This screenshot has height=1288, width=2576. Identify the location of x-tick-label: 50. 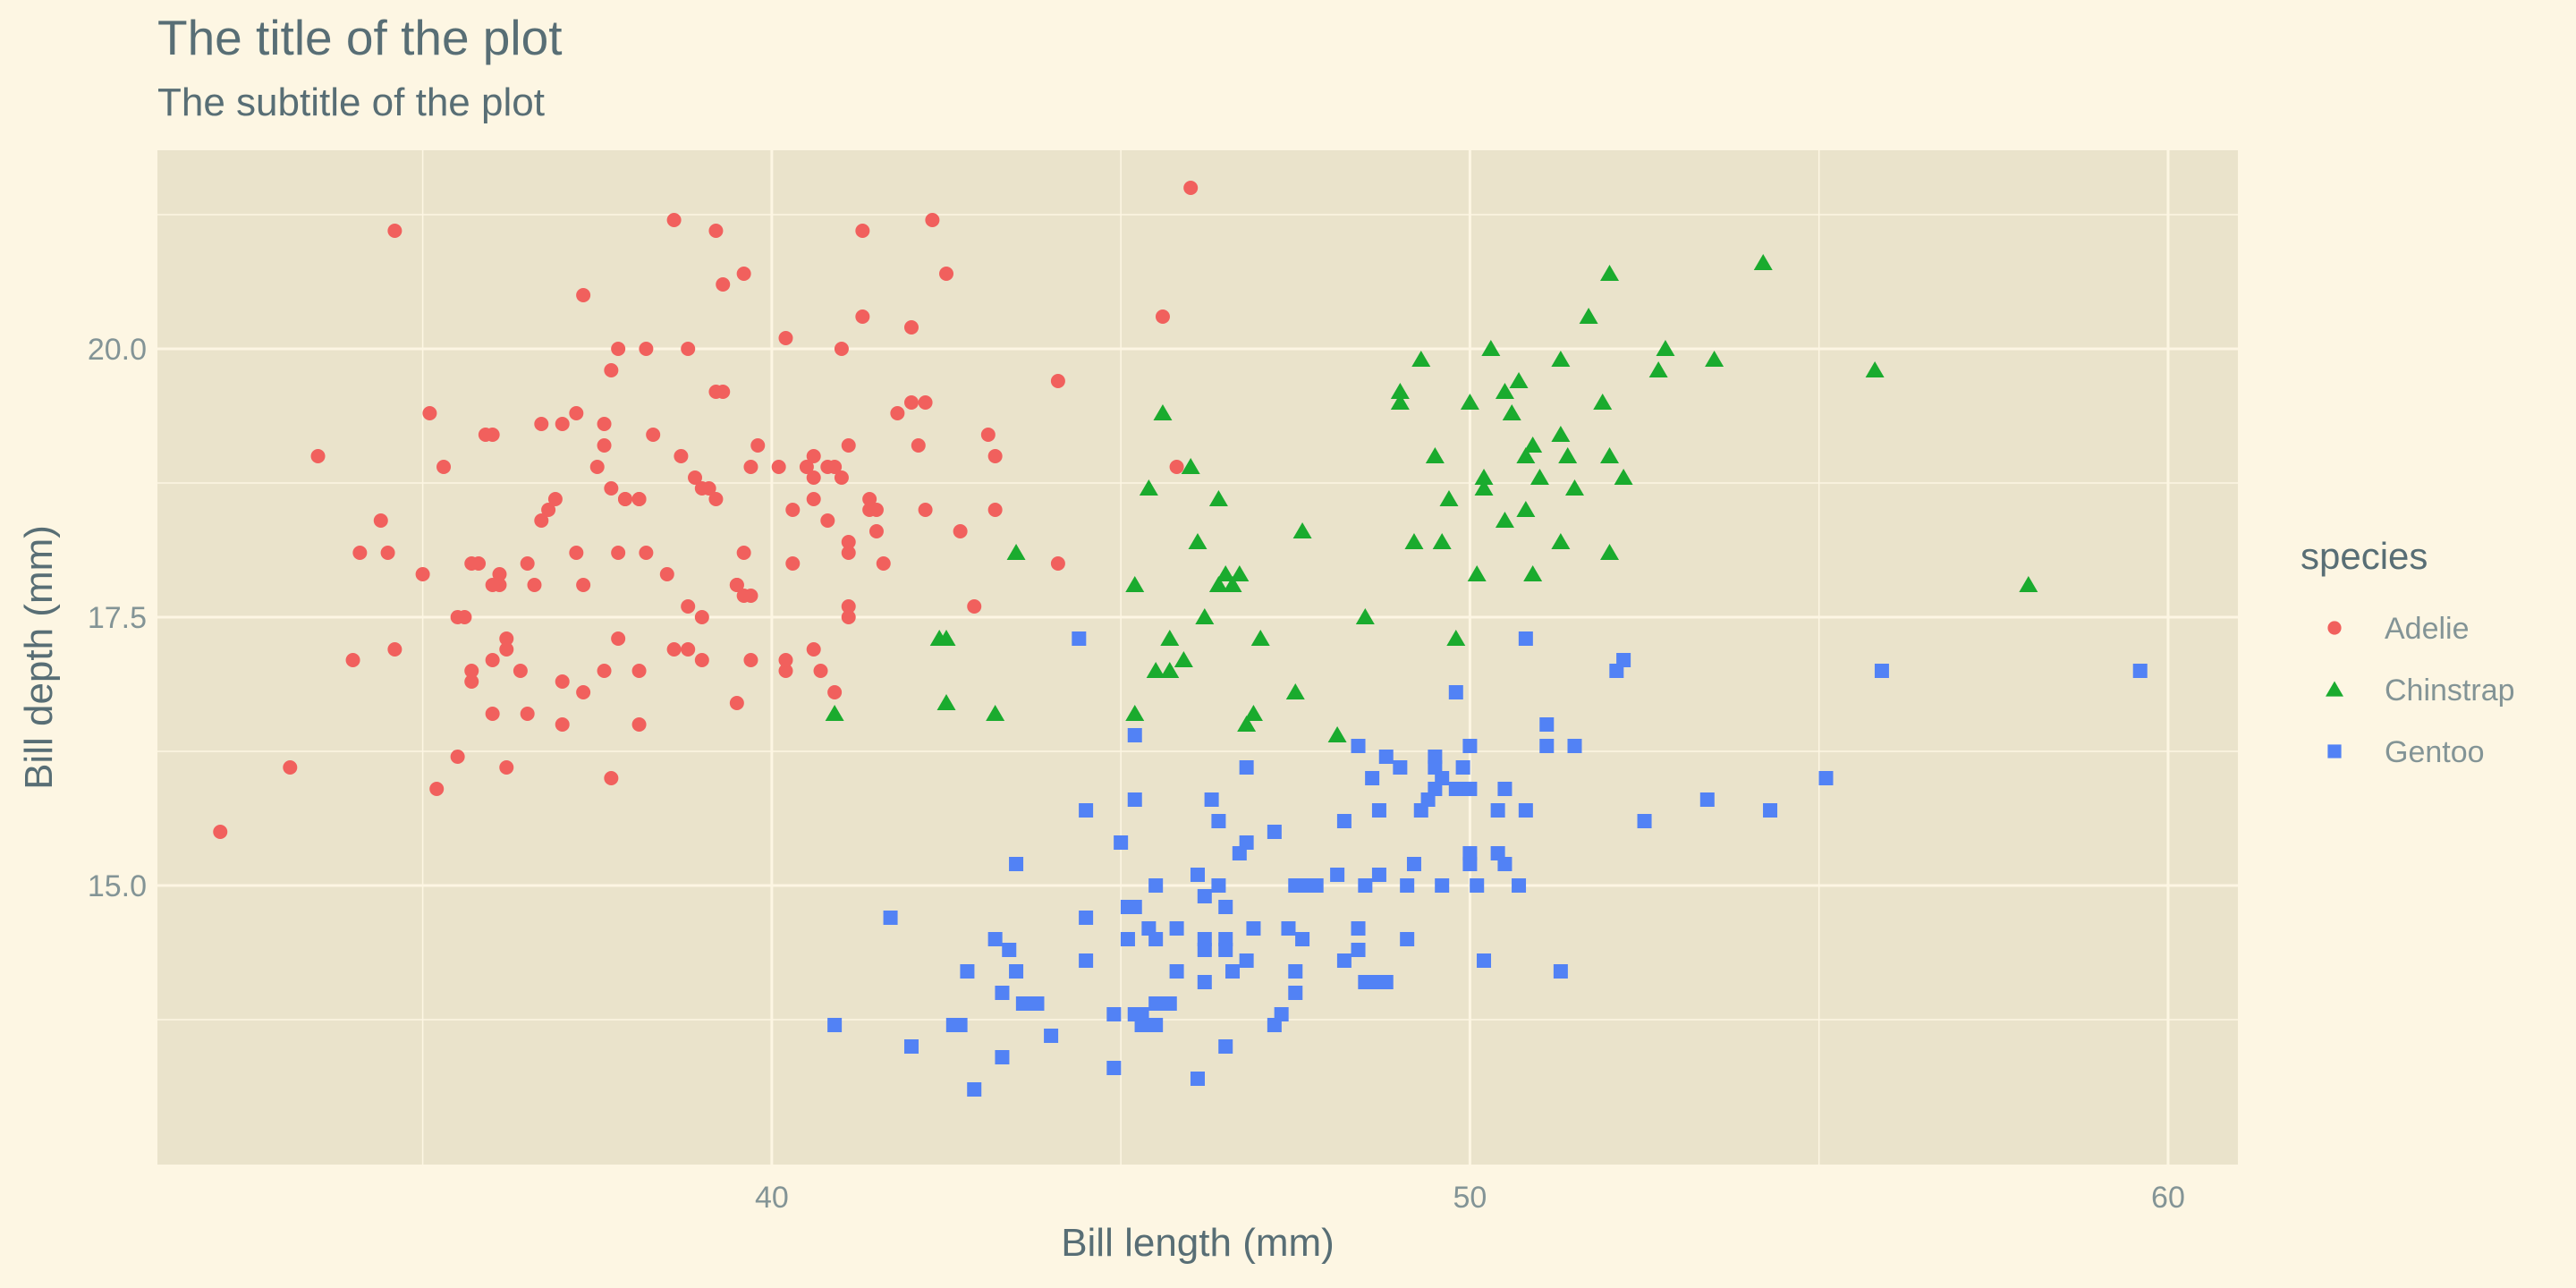
(1470, 1198).